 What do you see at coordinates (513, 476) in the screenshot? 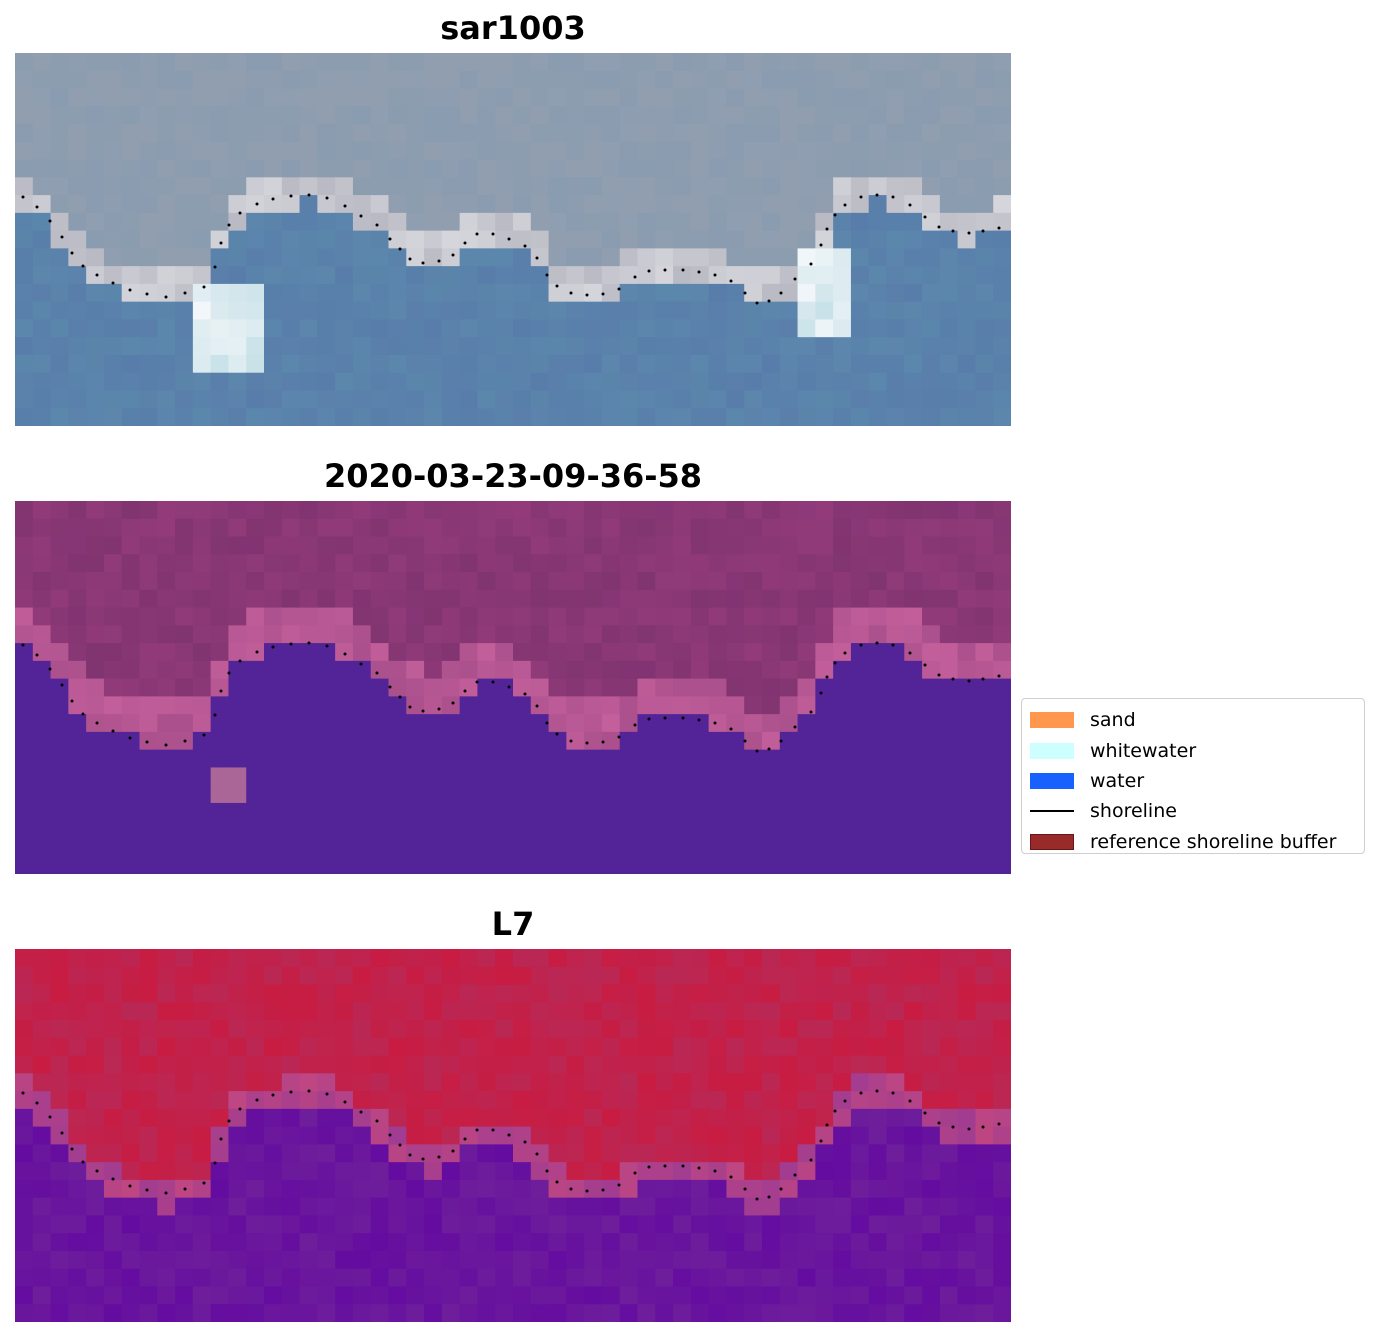
I see `panel-title-classified: 2020-03-23-09-36-58` at bounding box center [513, 476].